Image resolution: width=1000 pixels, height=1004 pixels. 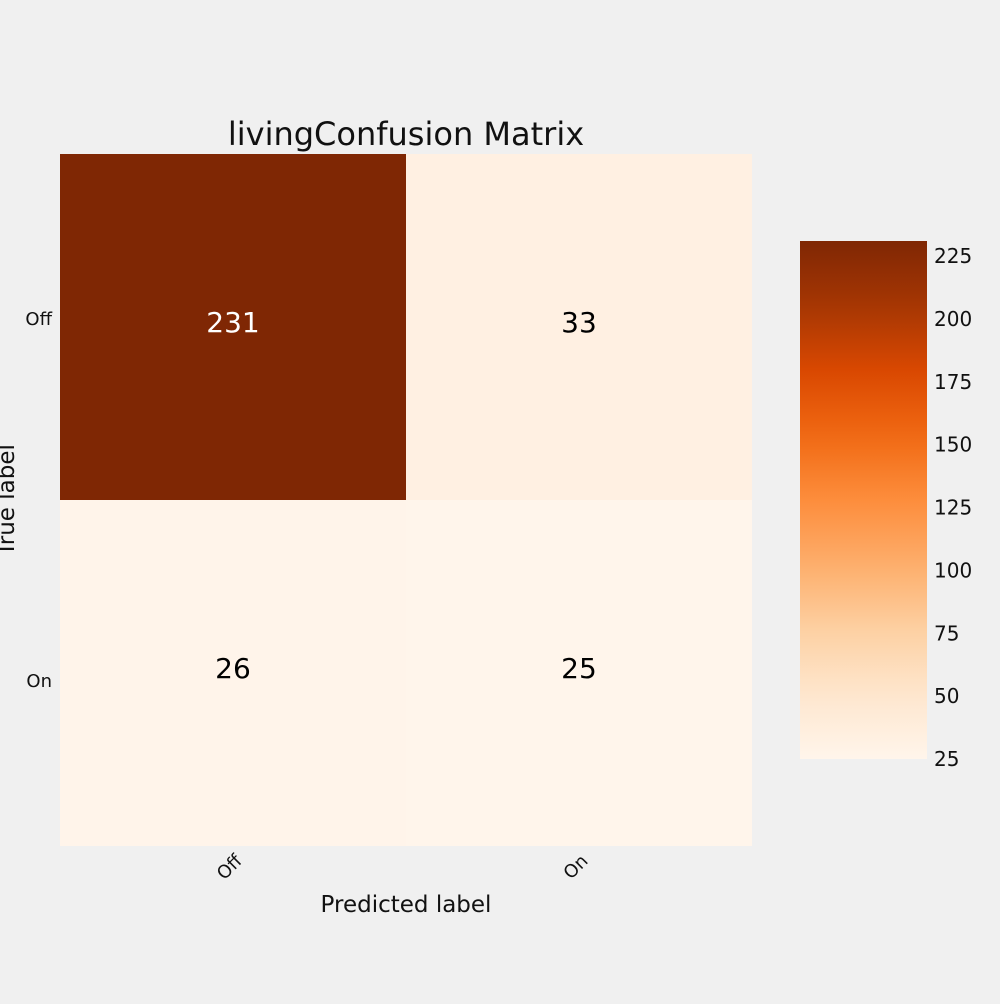 What do you see at coordinates (233, 668) in the screenshot?
I see `cell-value-label: 26` at bounding box center [233, 668].